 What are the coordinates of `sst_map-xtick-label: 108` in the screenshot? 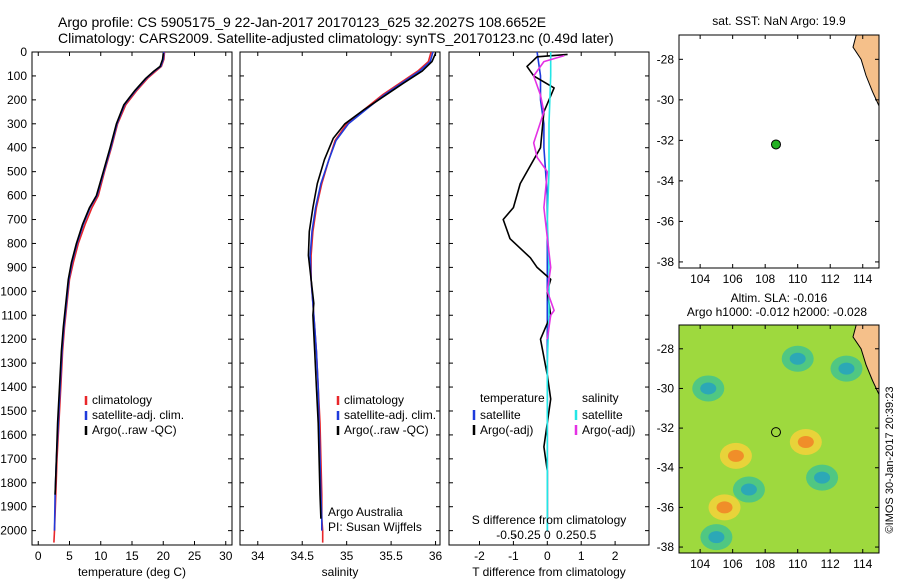 It's located at (765, 279).